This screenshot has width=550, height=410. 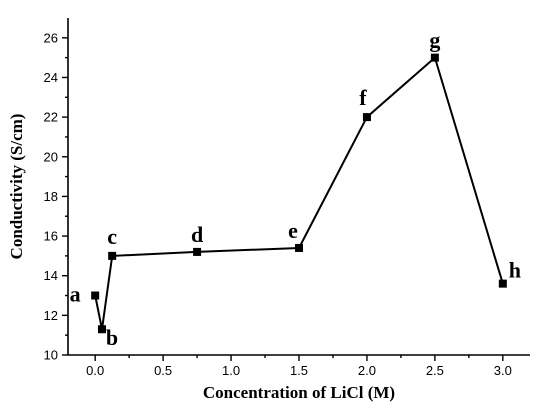 What do you see at coordinates (95, 370) in the screenshot?
I see `x-tick-label: 0.0` at bounding box center [95, 370].